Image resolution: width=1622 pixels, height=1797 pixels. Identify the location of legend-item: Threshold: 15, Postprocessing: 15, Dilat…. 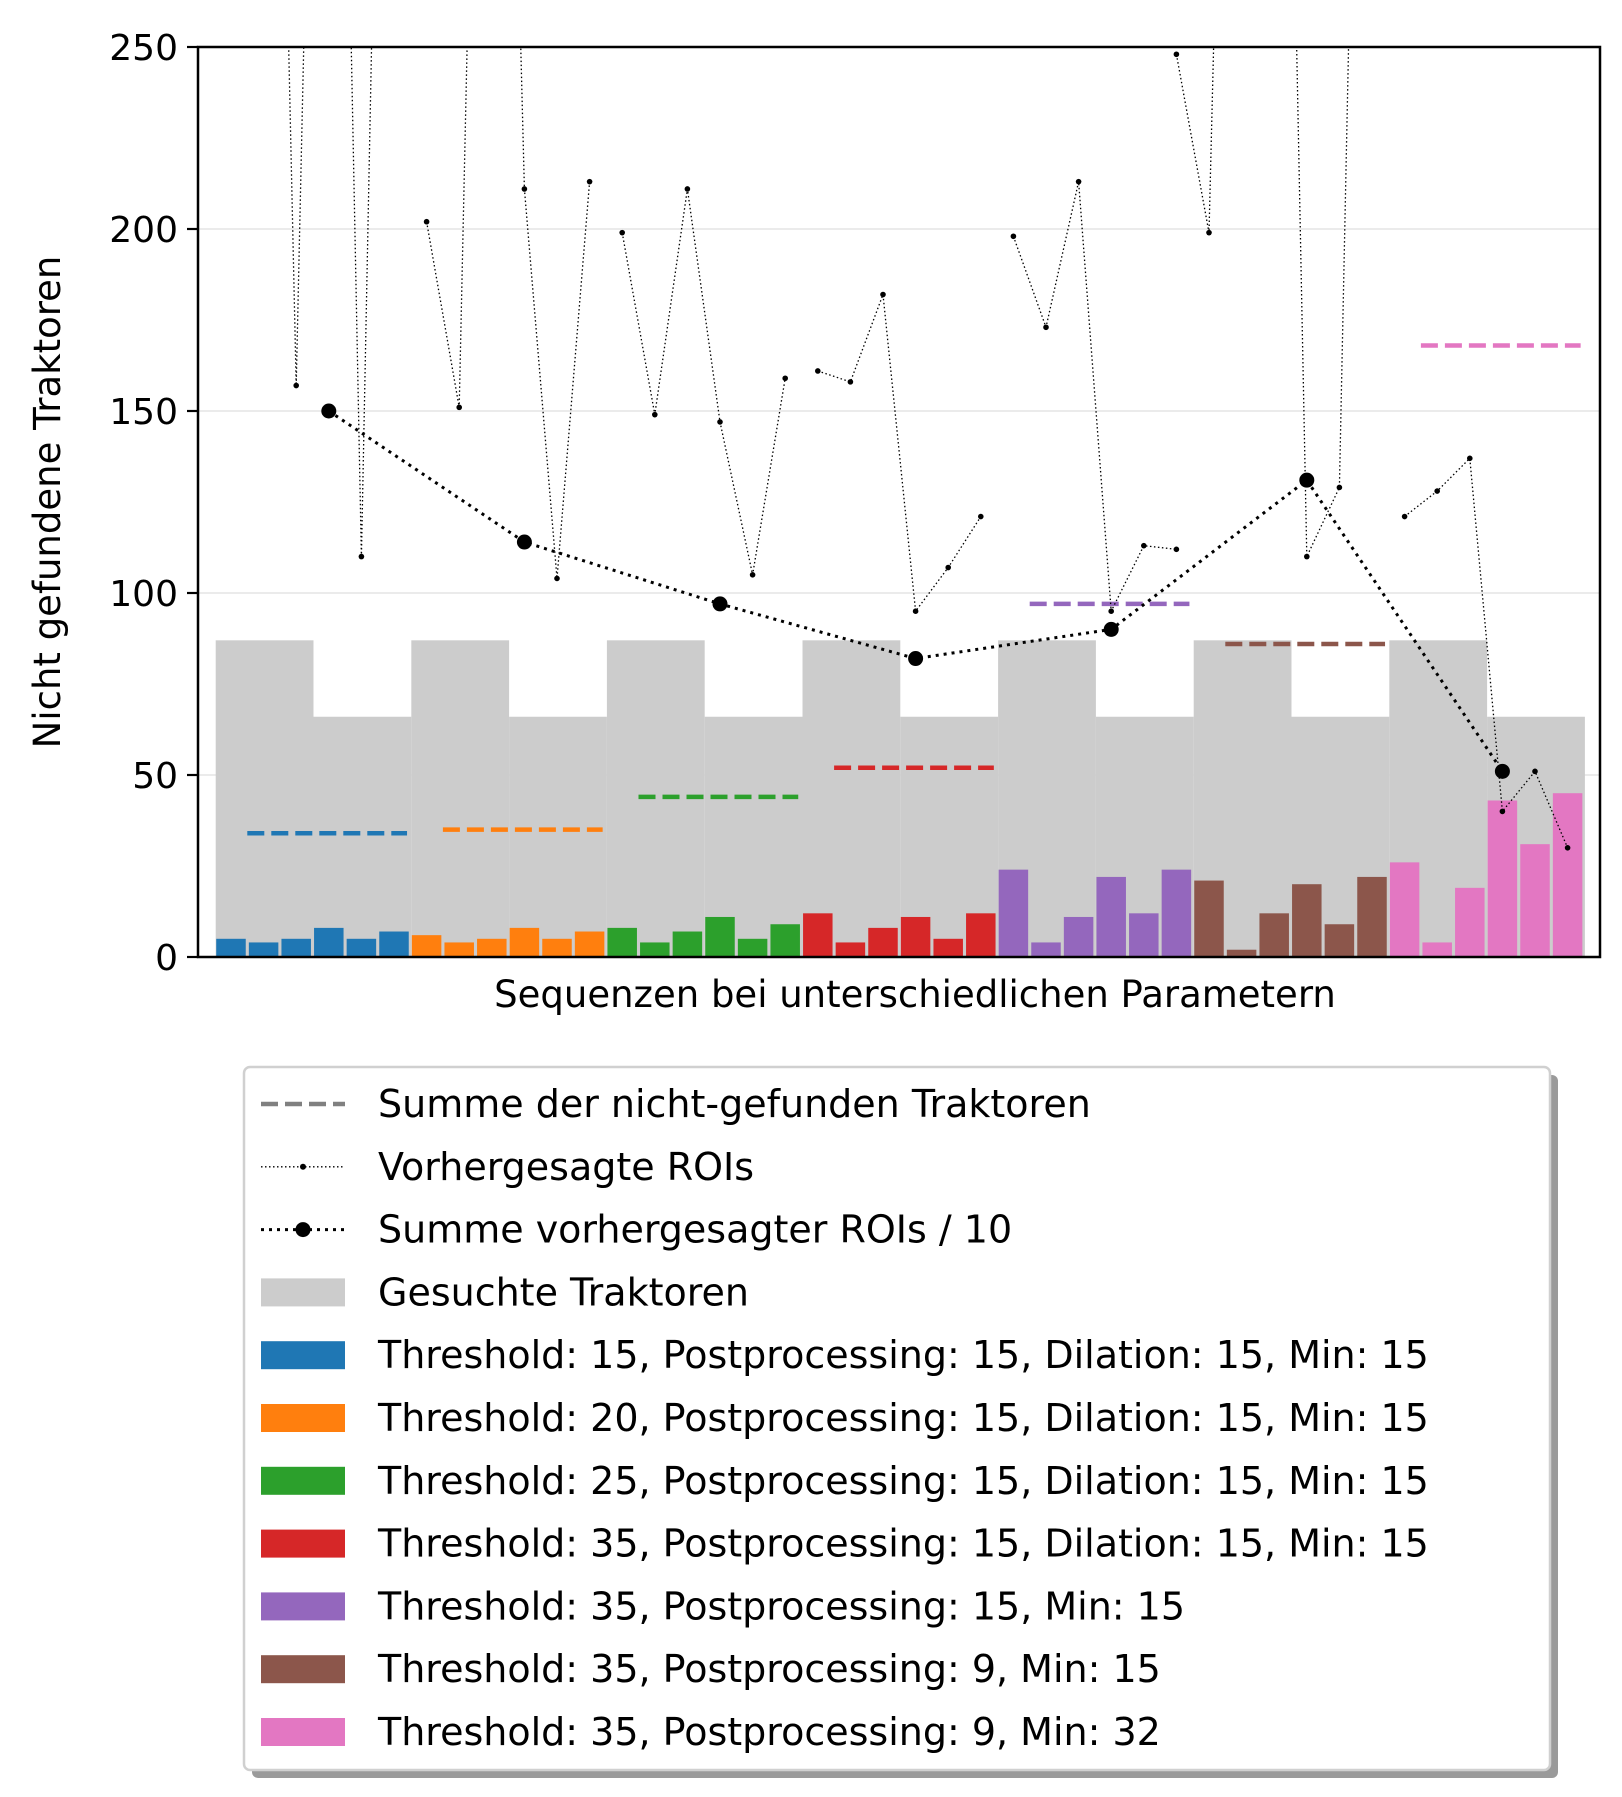
(845, 1355).